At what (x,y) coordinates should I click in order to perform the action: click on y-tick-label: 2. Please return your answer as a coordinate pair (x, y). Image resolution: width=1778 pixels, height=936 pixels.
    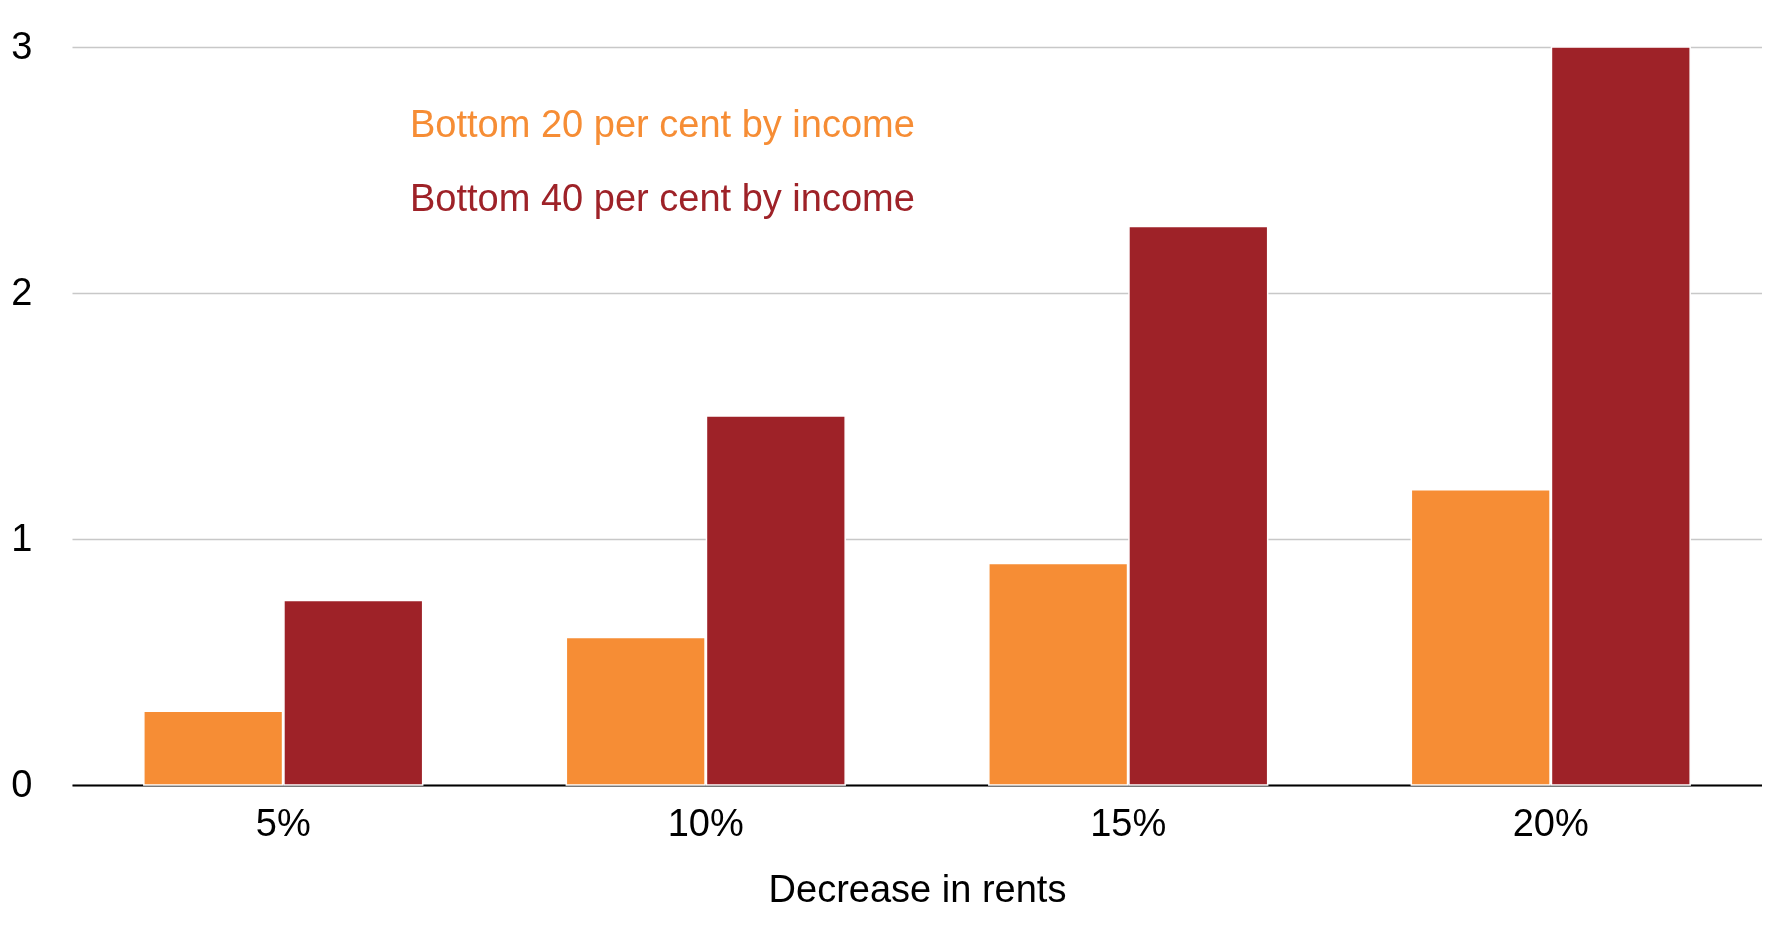
    Looking at the image, I should click on (22, 291).